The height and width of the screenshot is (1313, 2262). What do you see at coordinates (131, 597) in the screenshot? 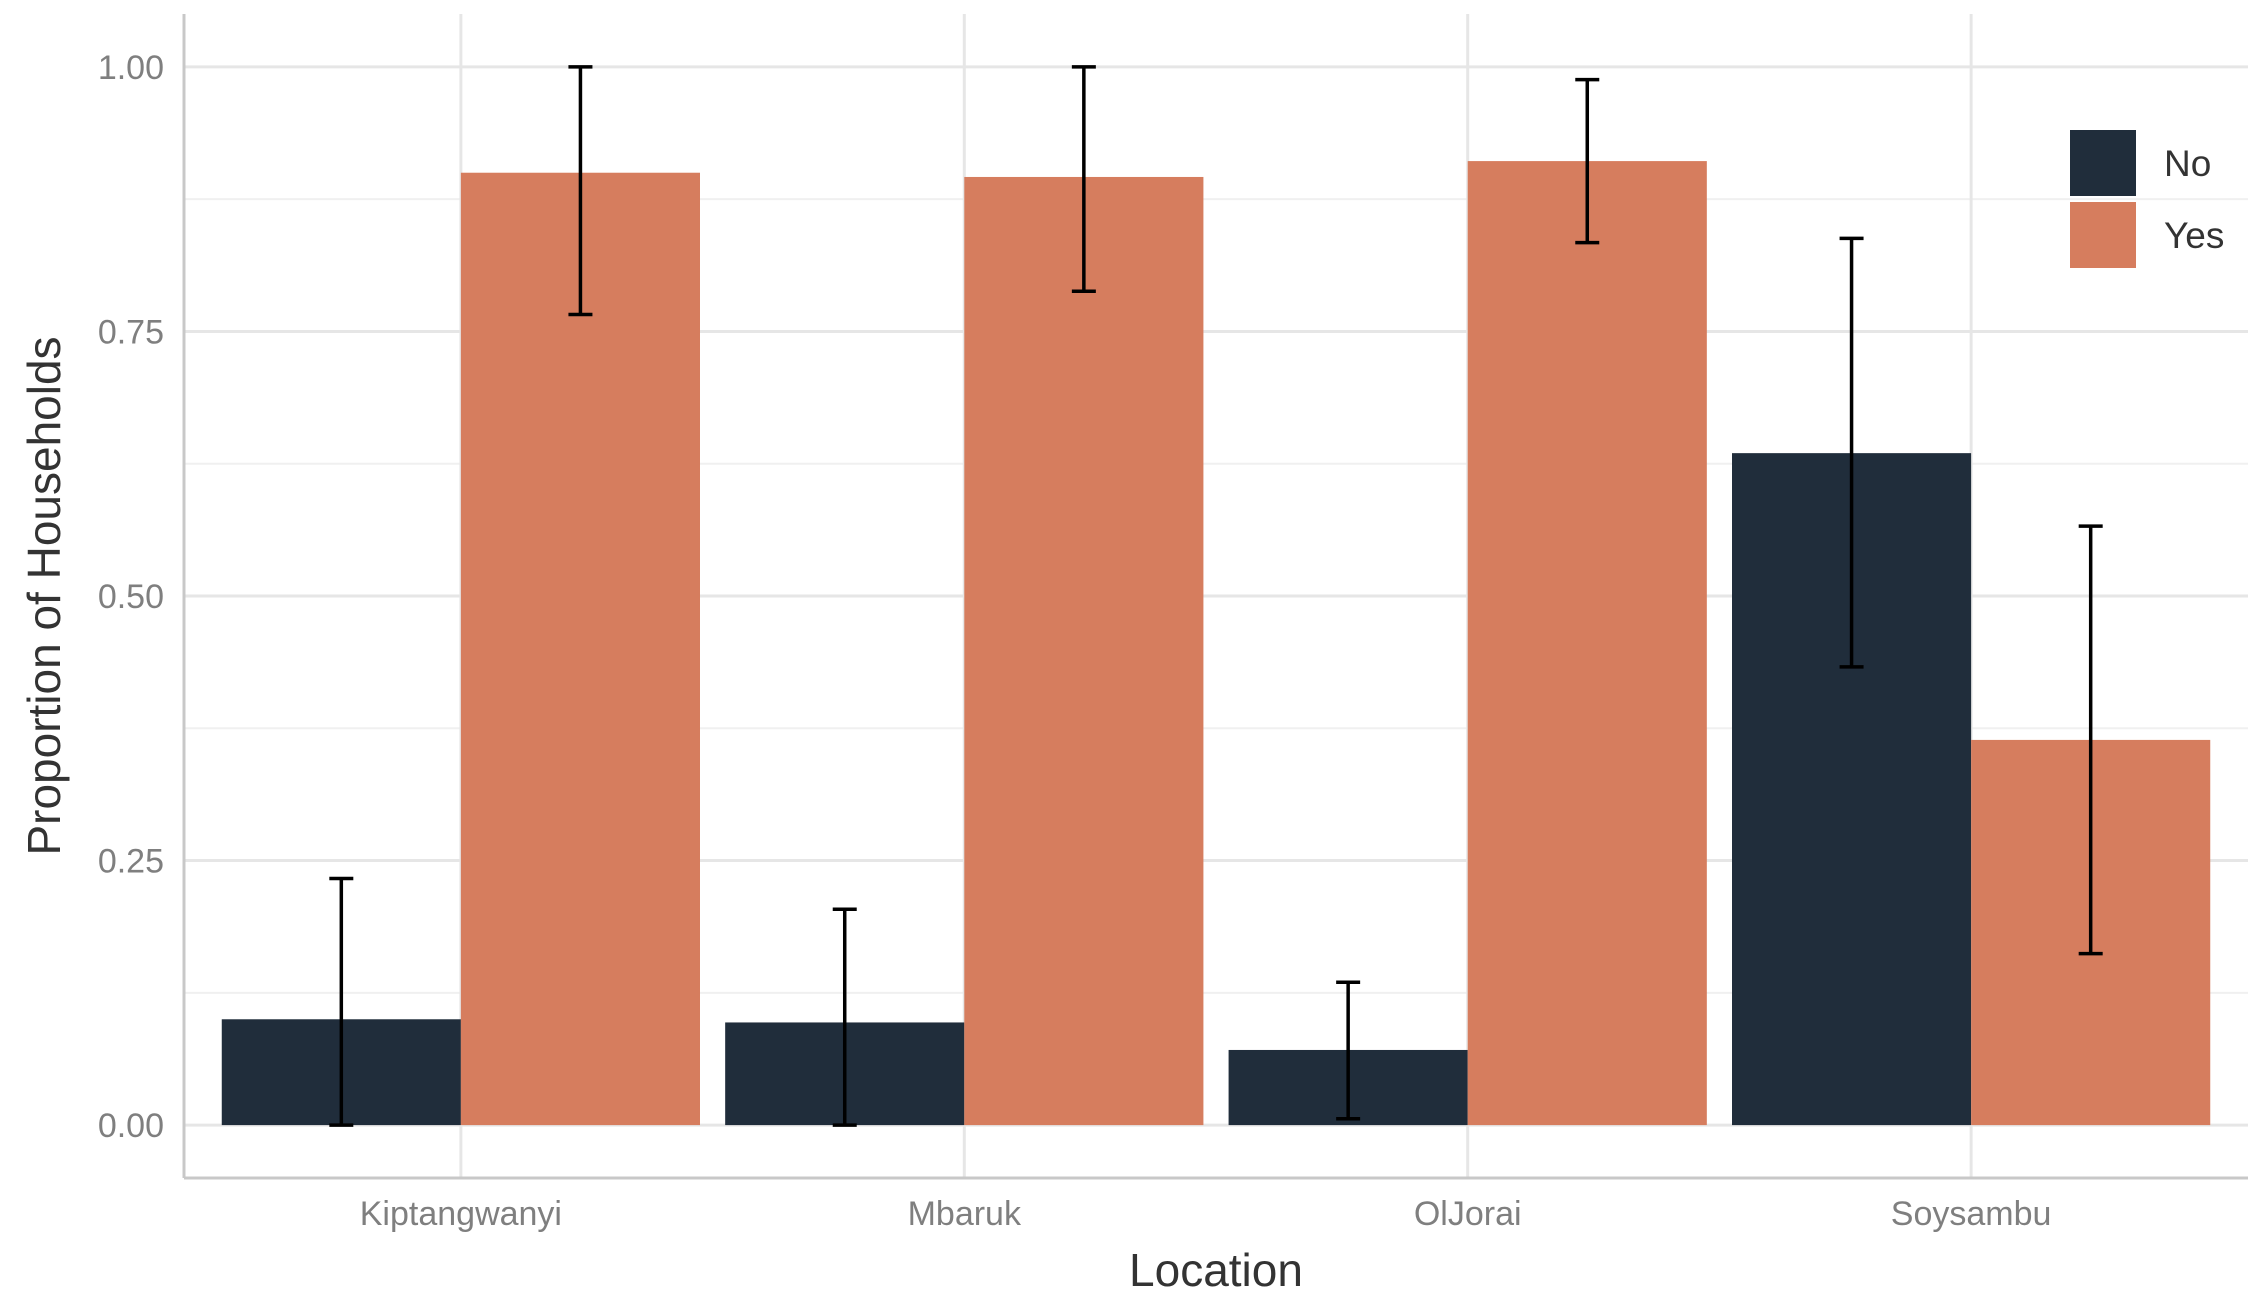
I see `y-tick-label: 0.50` at bounding box center [131, 597].